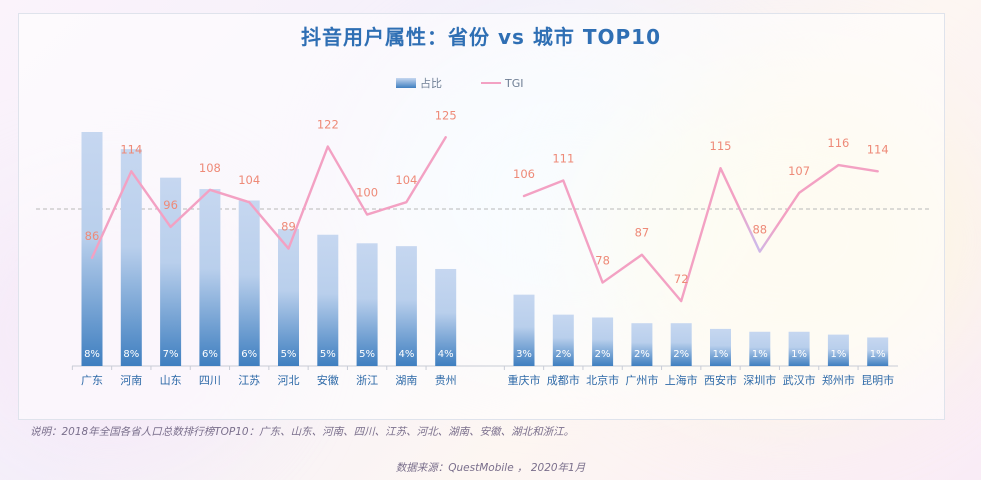 This screenshot has width=981, height=480. I want to click on x-tick-label: 四川, so click(210, 380).